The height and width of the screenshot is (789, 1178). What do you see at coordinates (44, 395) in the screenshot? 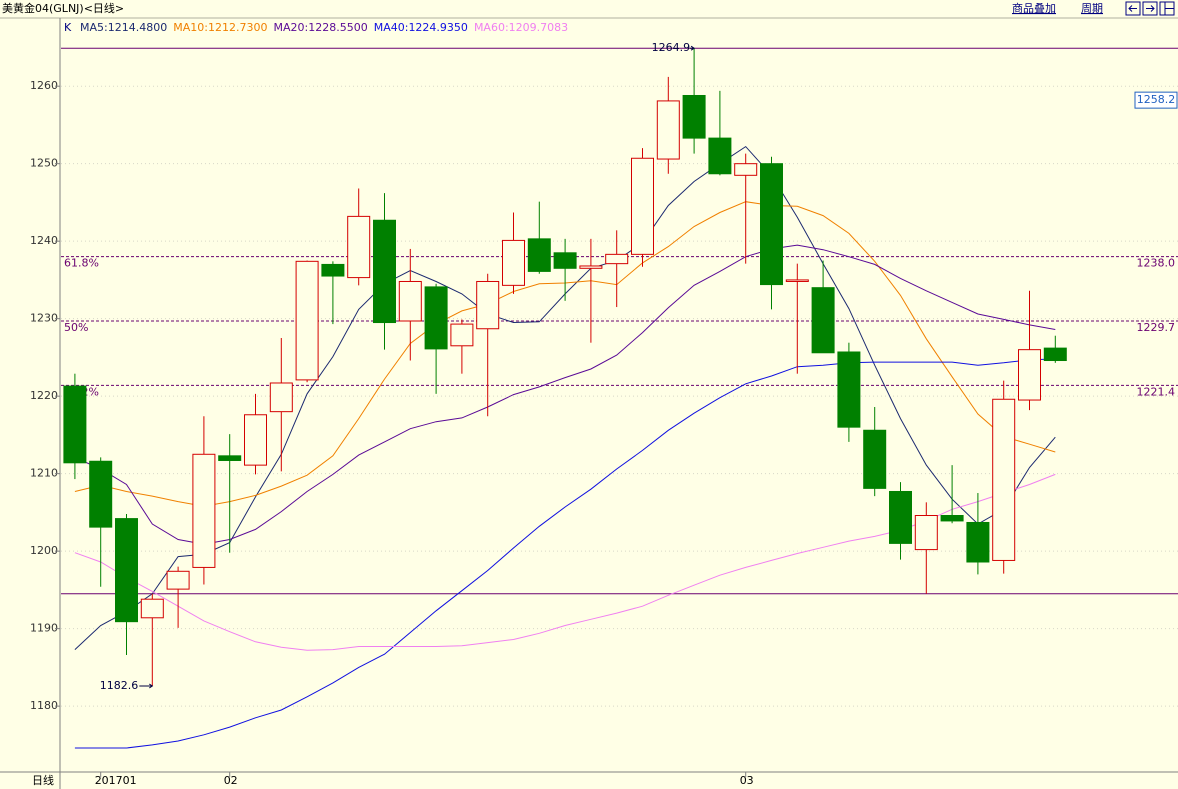
I see `y-tick-label: 1220` at bounding box center [44, 395].